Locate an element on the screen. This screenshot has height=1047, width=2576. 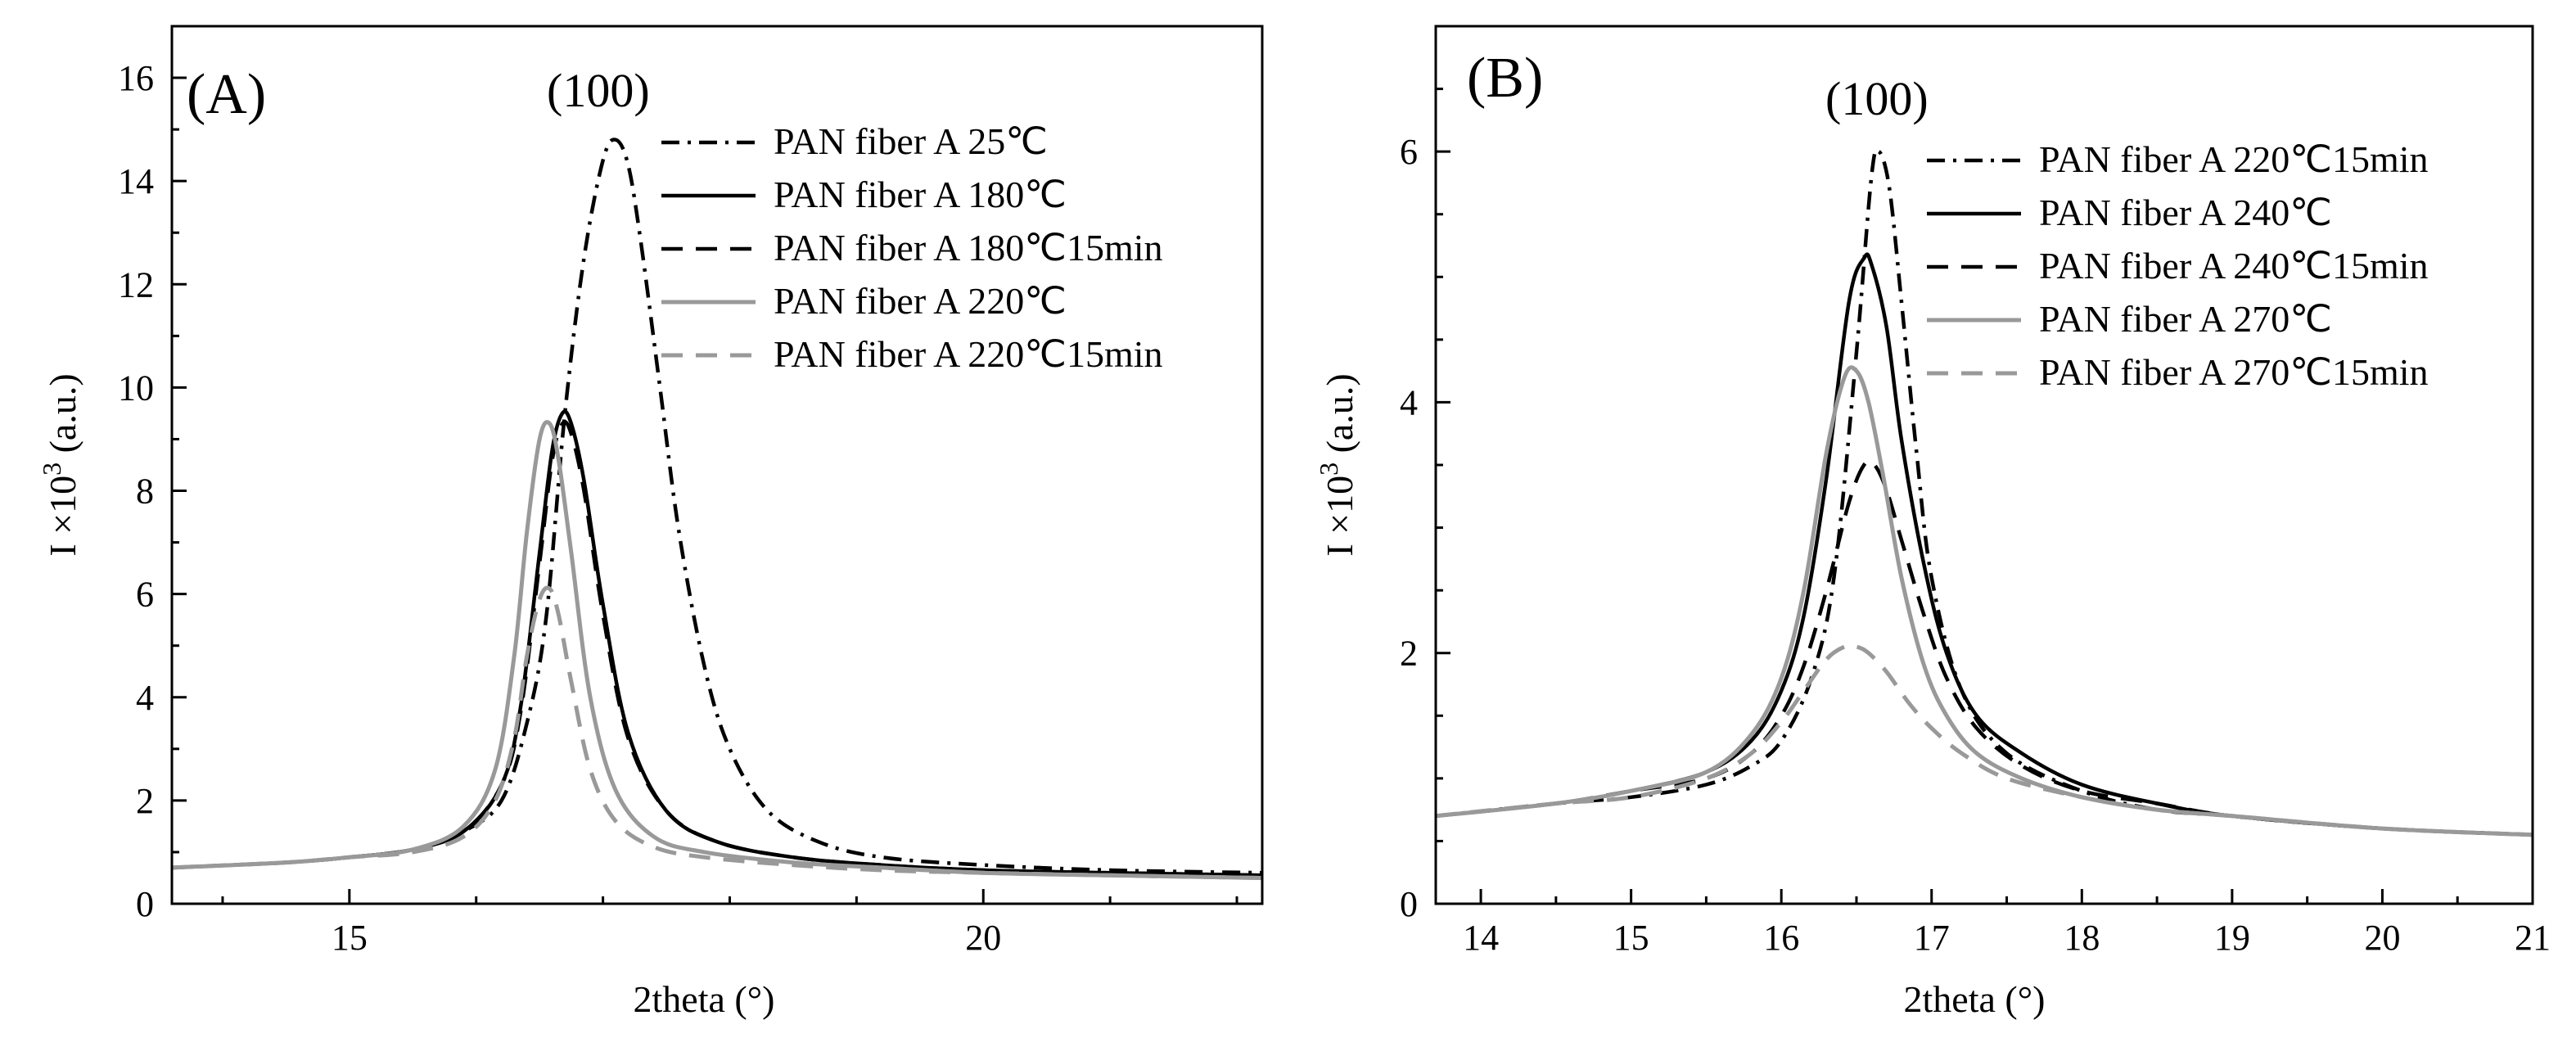
panel-a-x-axis-label: 2theta (°) is located at coordinates (704, 999).